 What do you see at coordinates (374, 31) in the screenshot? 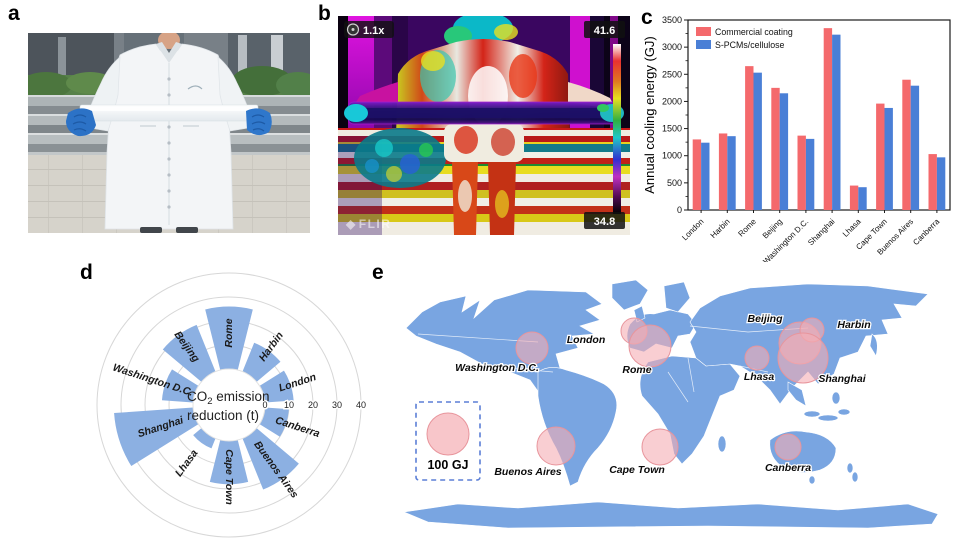
I see `zoom-factor-badge-text: 1.1x` at bounding box center [374, 31].